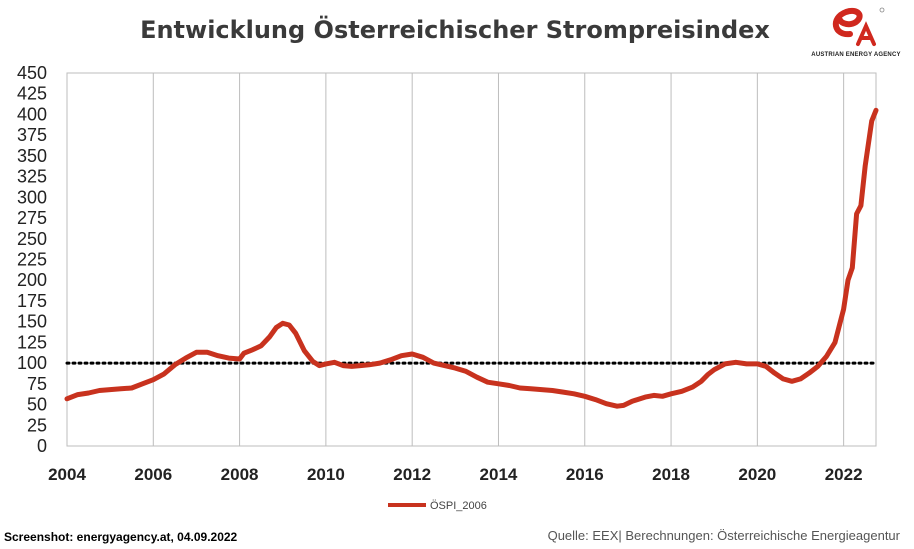  Describe the element at coordinates (67, 474) in the screenshot. I see `x-tick-label: 2004` at that location.